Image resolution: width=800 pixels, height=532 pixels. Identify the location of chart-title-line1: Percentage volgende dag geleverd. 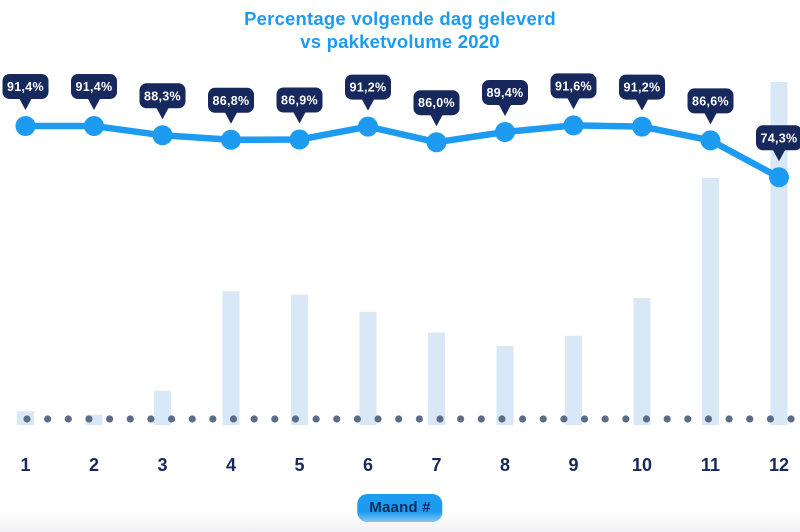
(400, 18).